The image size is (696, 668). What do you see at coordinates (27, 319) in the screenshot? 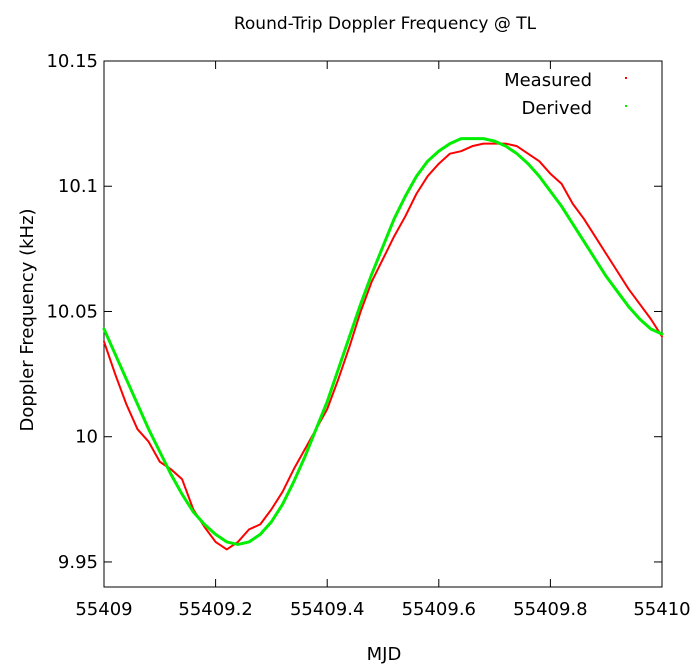
I see `y-axis-label: Doppler Frequency (kHz)` at bounding box center [27, 319].